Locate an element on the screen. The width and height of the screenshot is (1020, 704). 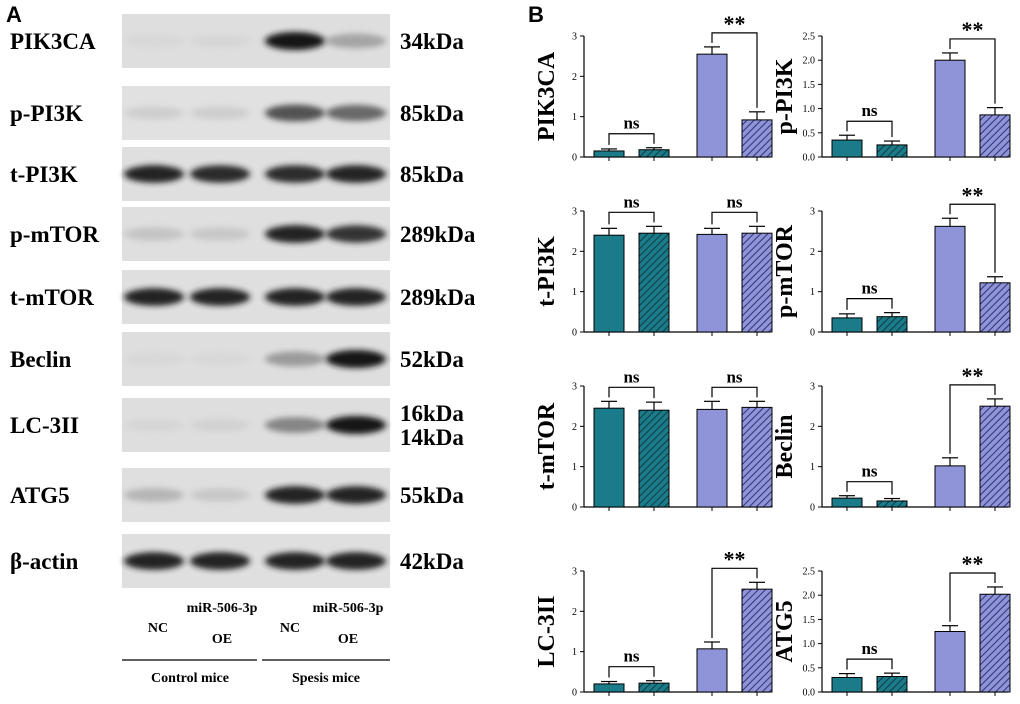
blot-row: Beclin 52kDa is located at coordinates (237, 359).